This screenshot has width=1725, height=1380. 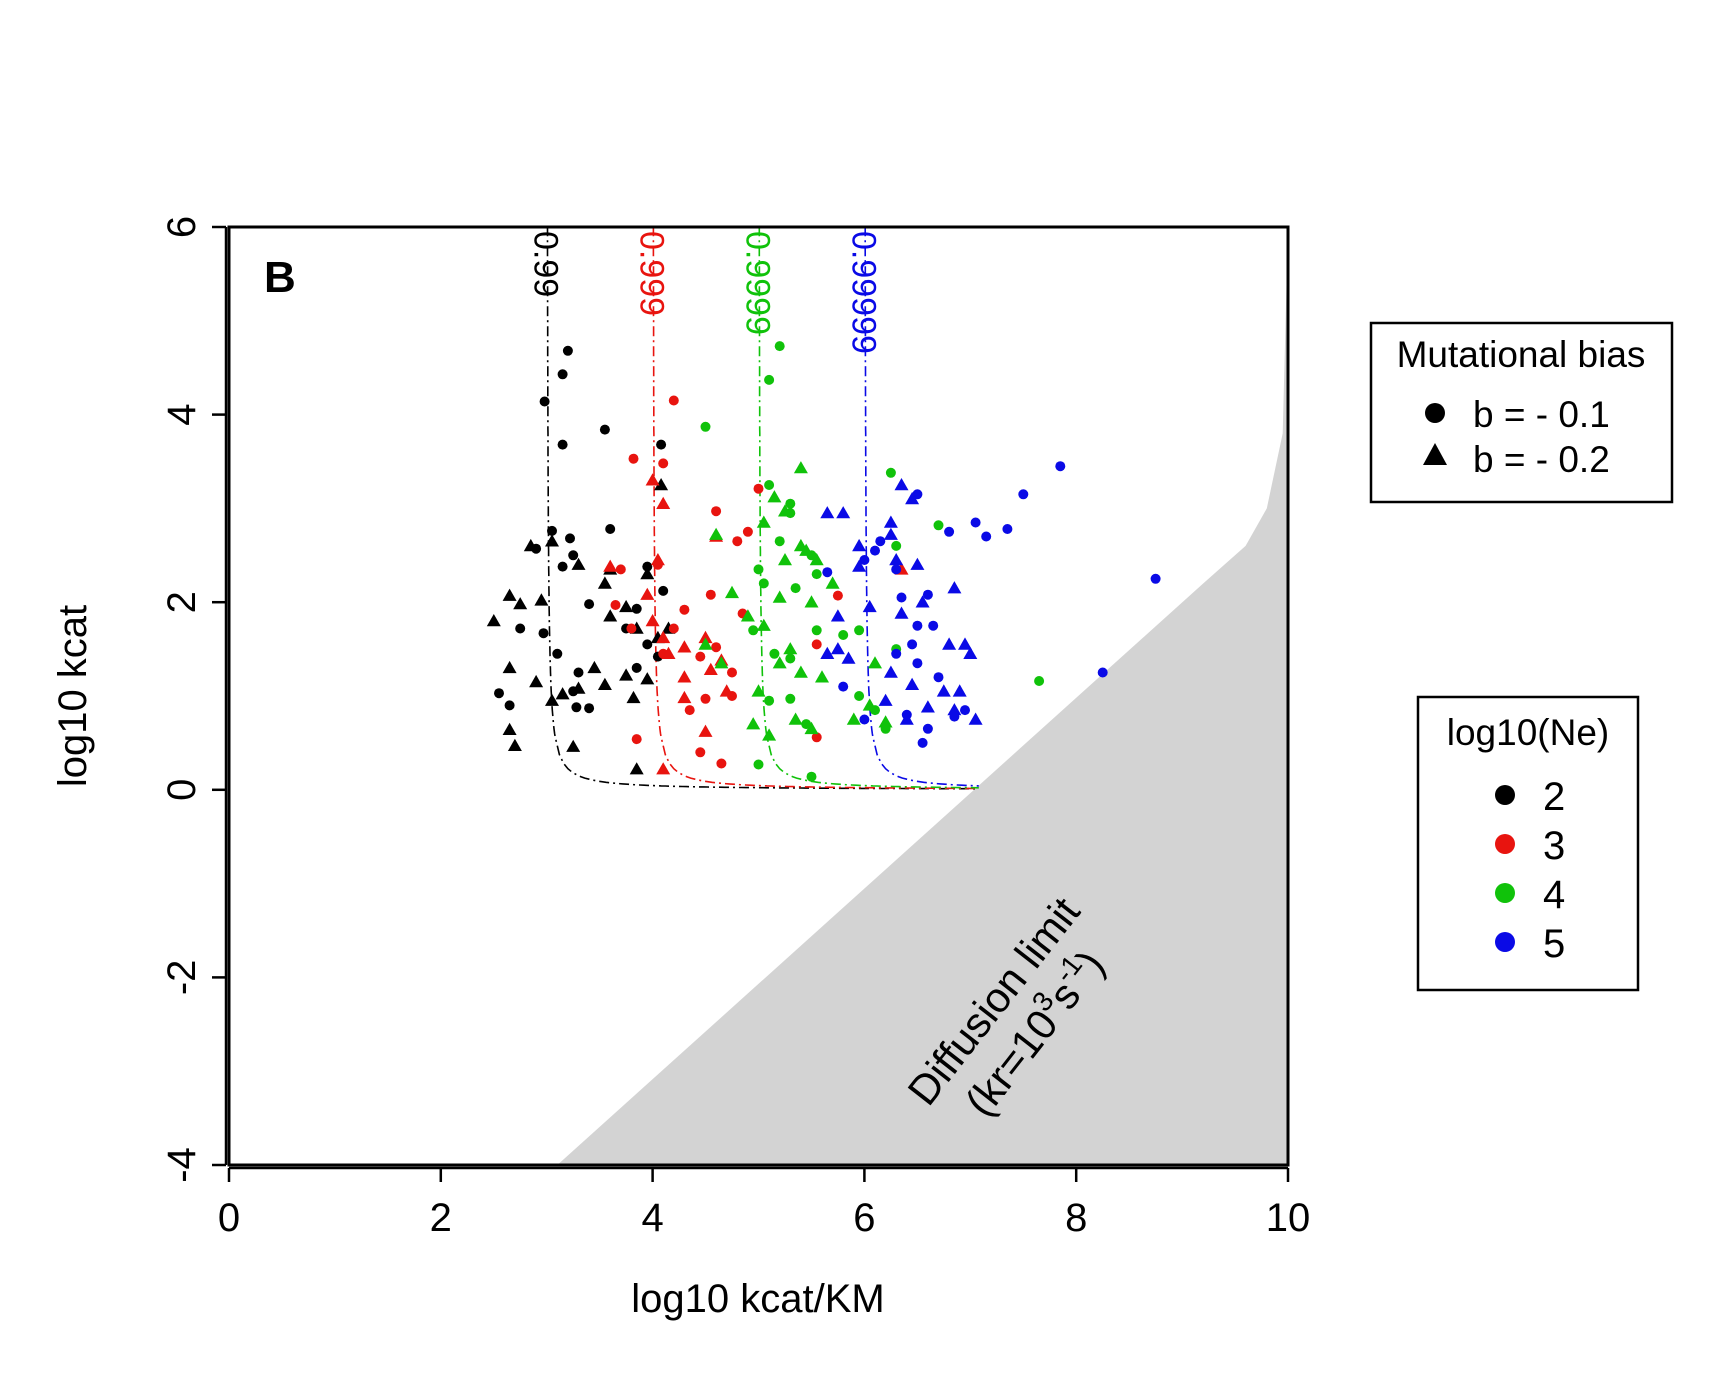 What do you see at coordinates (182, 414) in the screenshot?
I see `y-tick-label-5: 4` at bounding box center [182, 414].